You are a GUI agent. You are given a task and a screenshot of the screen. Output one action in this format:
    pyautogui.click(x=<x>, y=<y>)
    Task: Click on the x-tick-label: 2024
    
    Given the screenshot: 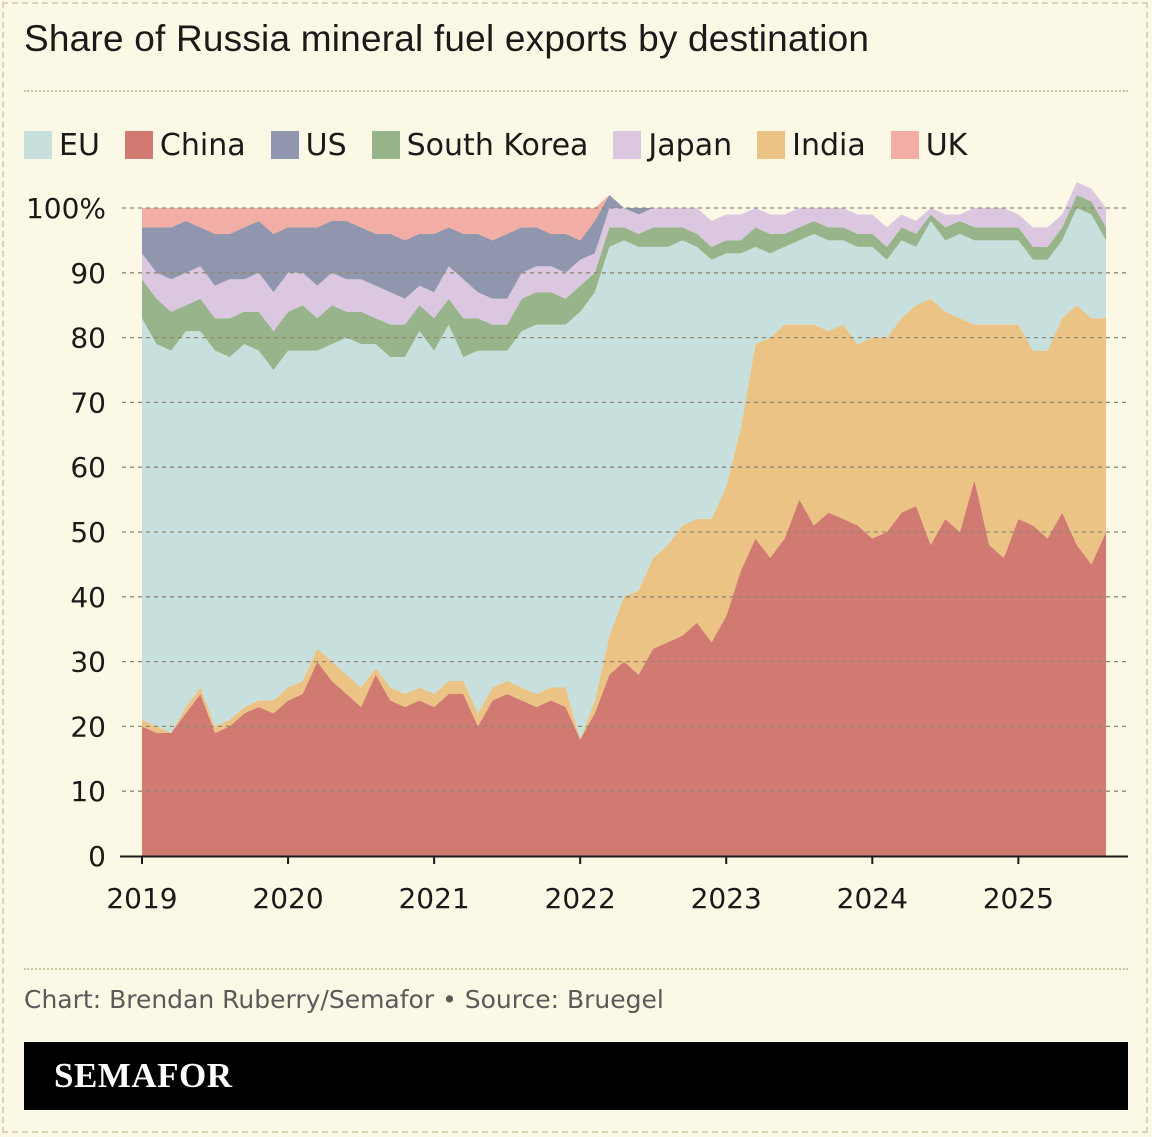 What is the action you would take?
    pyautogui.click(x=872, y=898)
    